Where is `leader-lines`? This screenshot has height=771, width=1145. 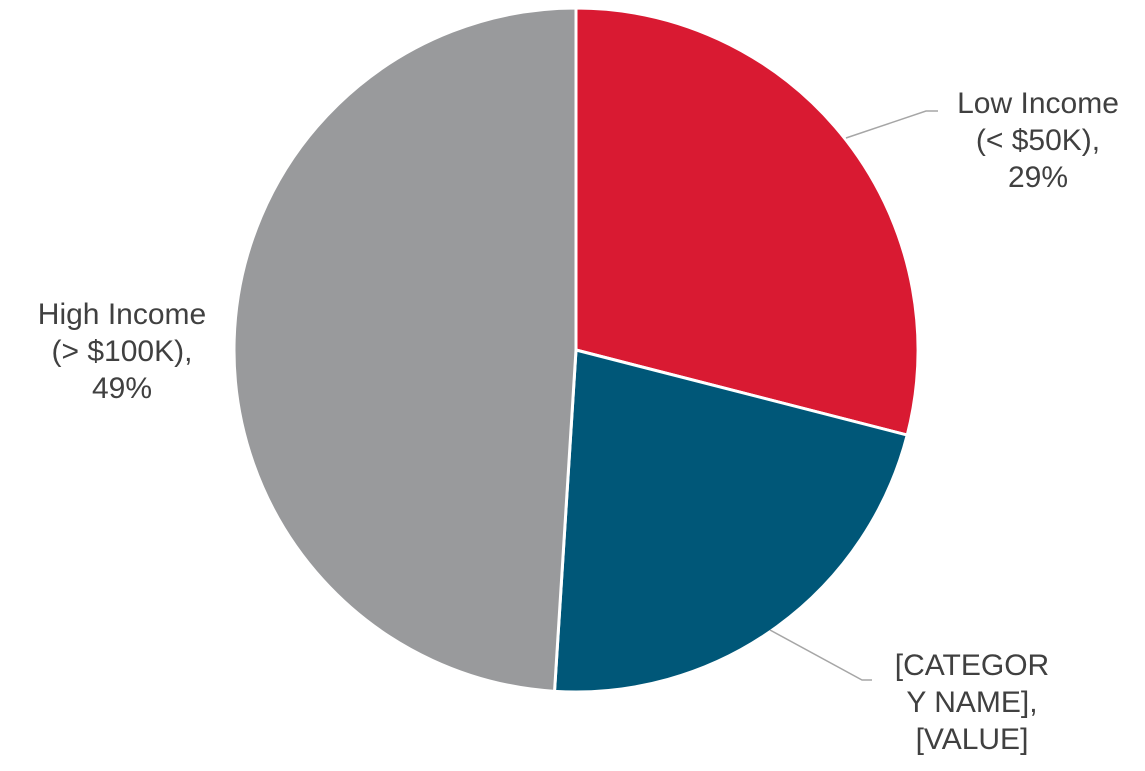 leader-lines is located at coordinates (853, 395).